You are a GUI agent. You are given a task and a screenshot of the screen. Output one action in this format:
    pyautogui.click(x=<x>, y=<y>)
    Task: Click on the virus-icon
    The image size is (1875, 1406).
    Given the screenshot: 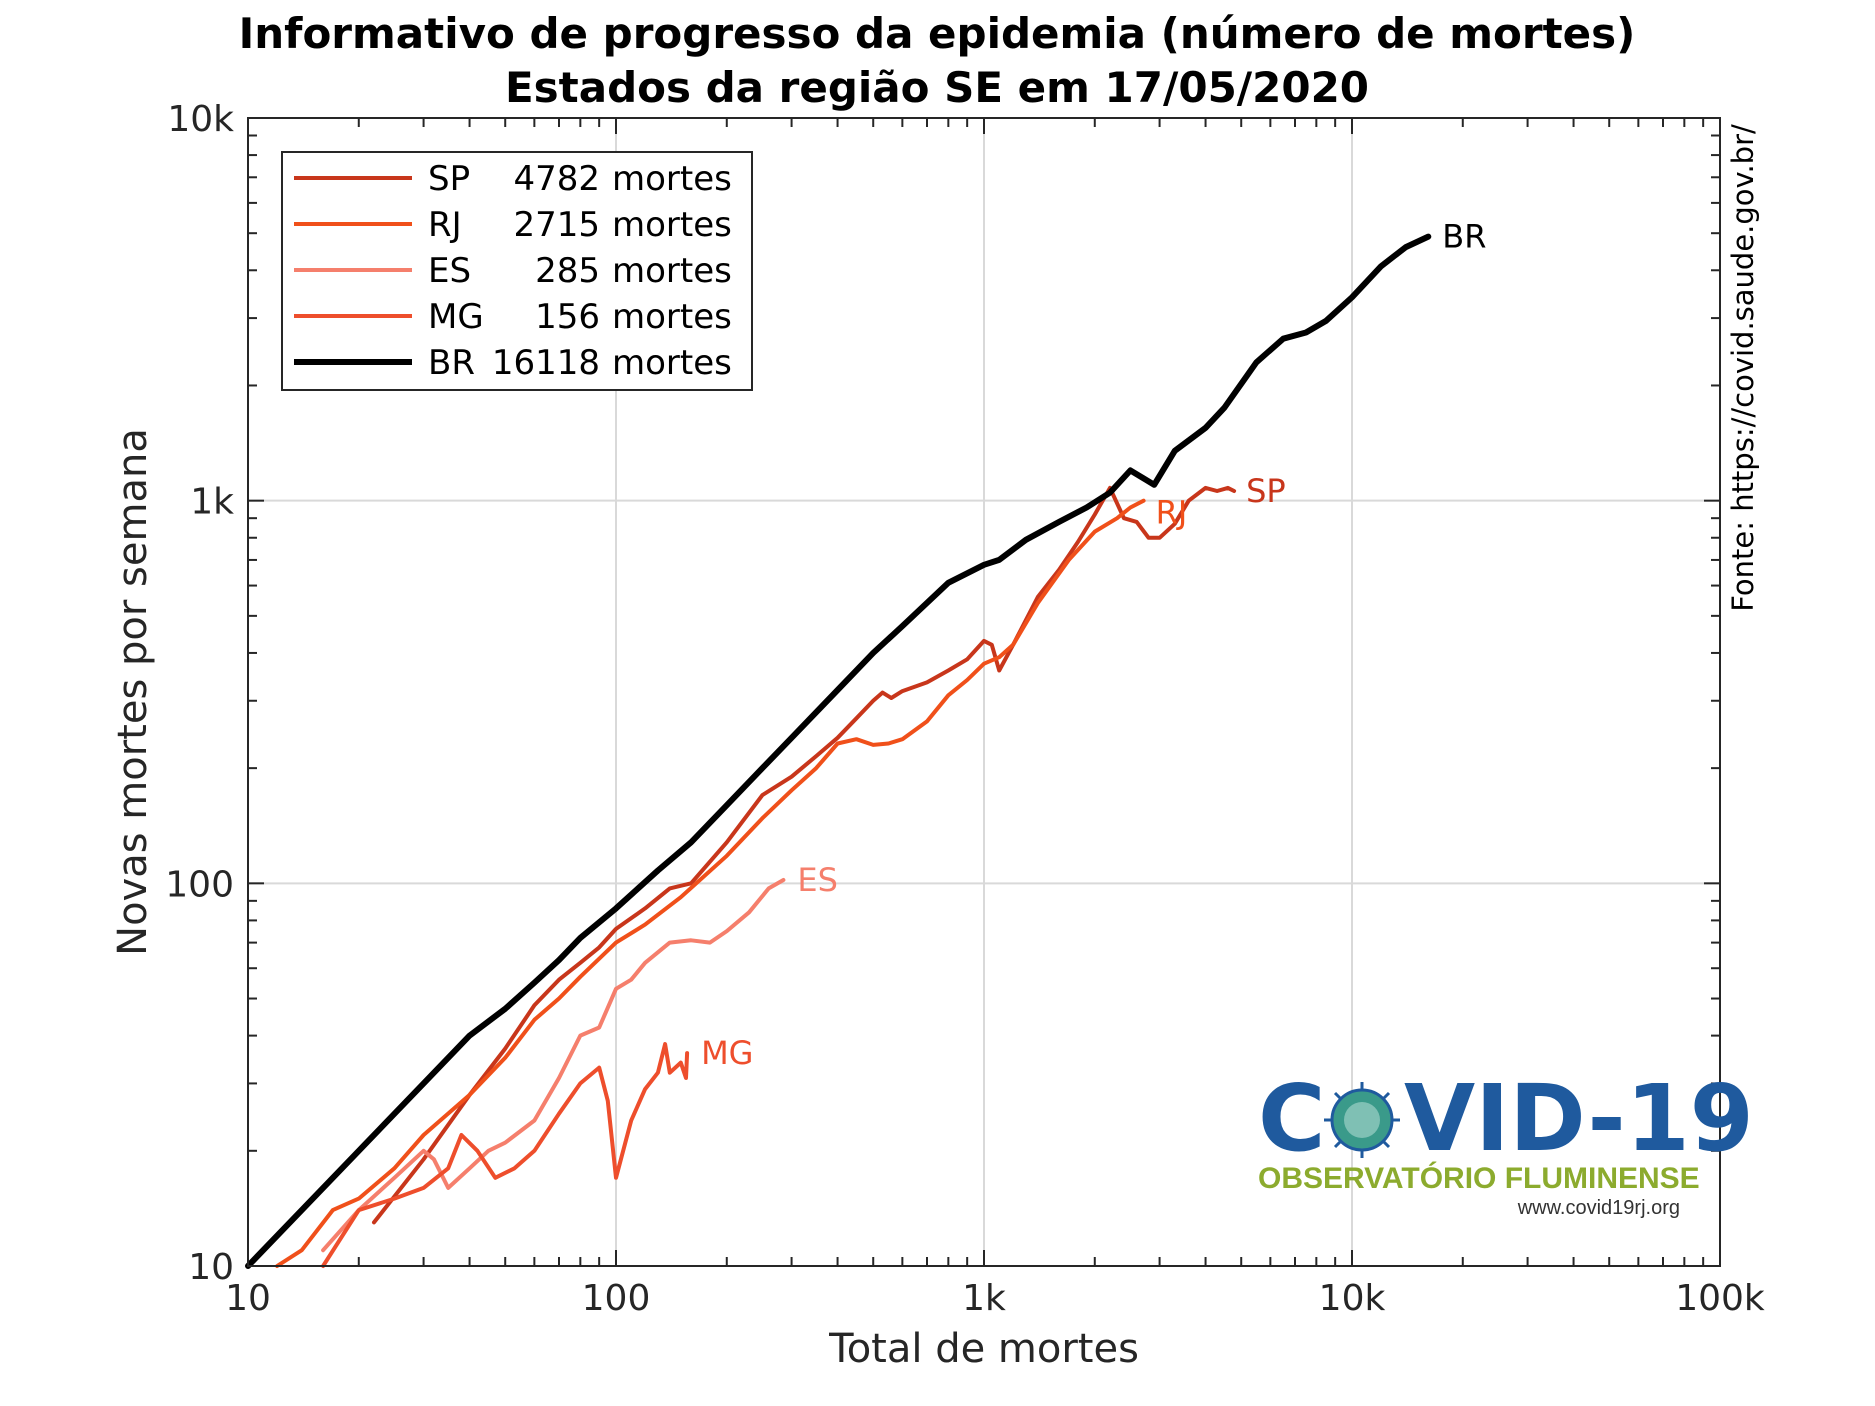 What is the action you would take?
    pyautogui.click(x=1362, y=1120)
    